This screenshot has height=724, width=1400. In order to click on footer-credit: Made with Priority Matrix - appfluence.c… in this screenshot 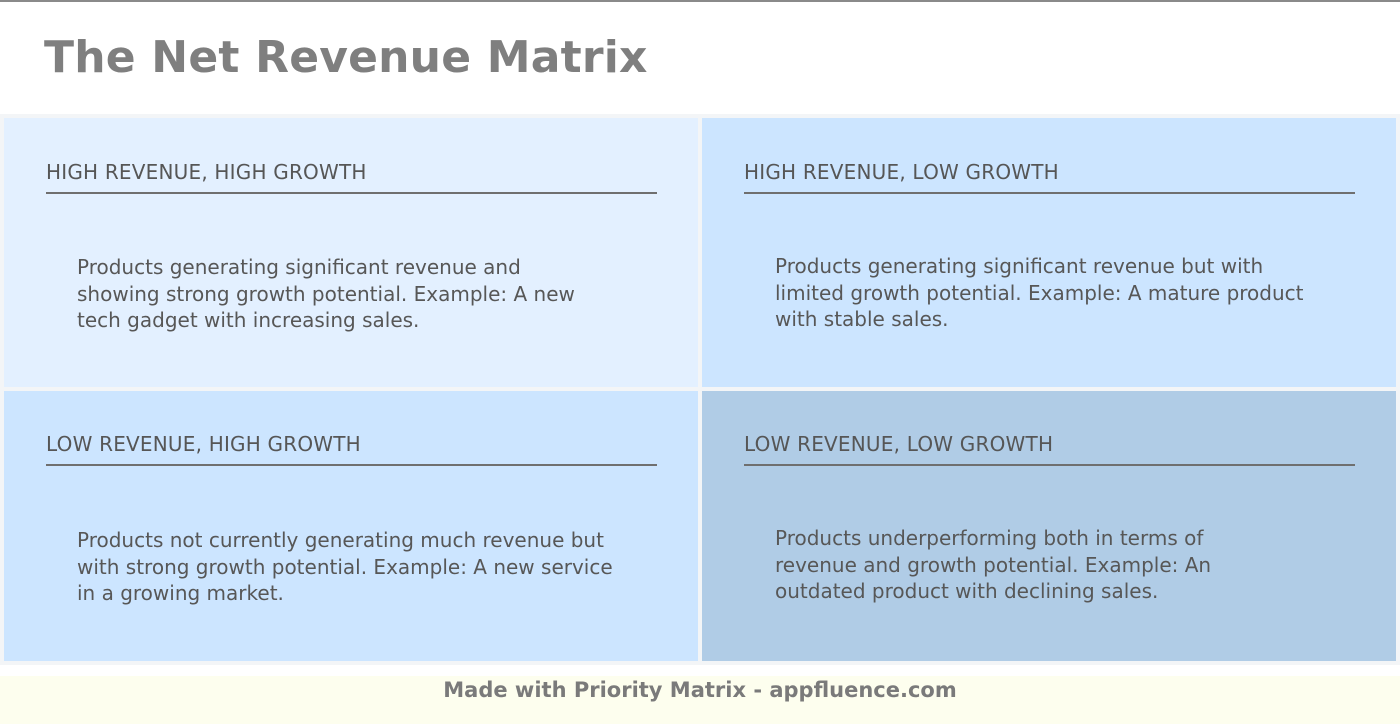, I will do `click(700, 690)`.